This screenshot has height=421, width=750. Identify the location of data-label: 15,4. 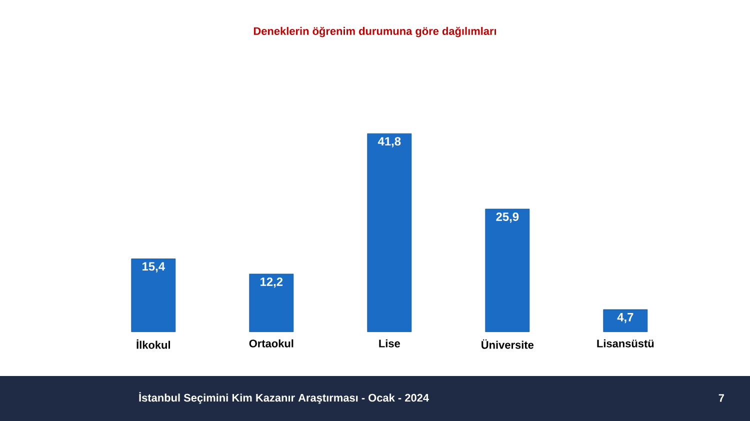
(153, 267).